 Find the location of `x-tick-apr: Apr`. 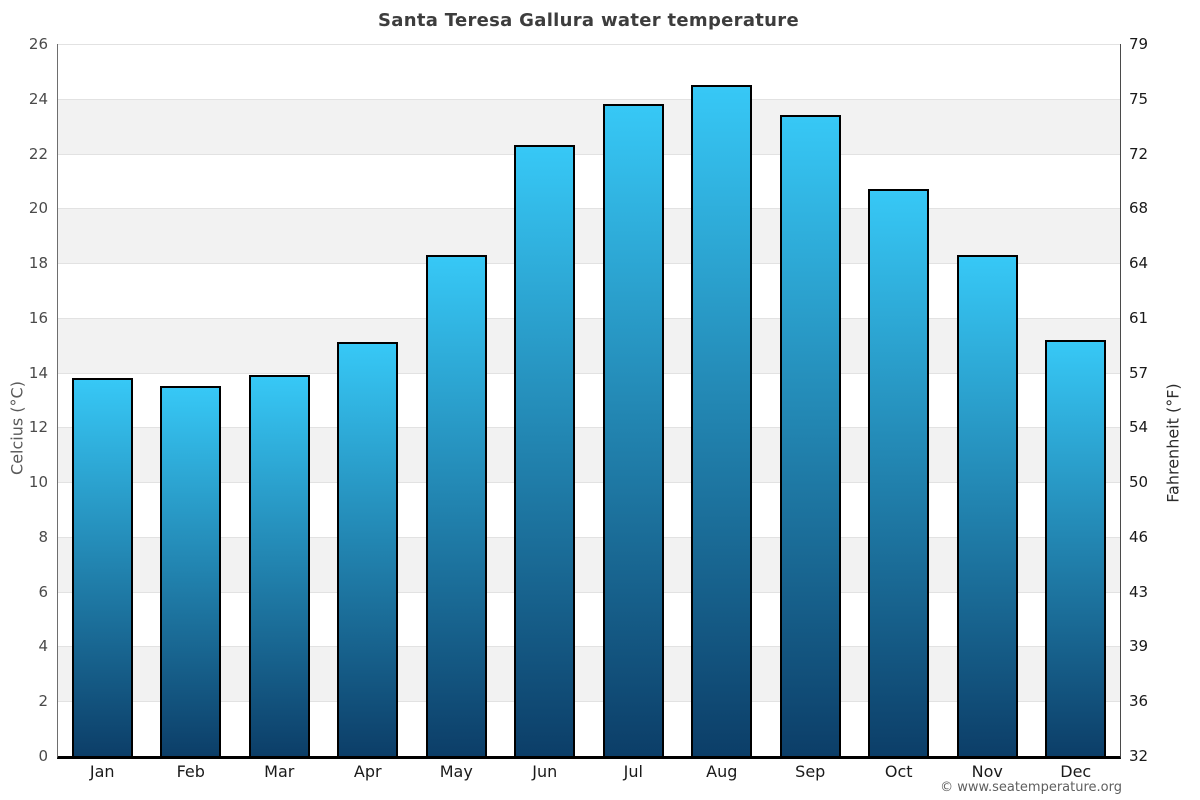

x-tick-apr: Apr is located at coordinates (367, 771).